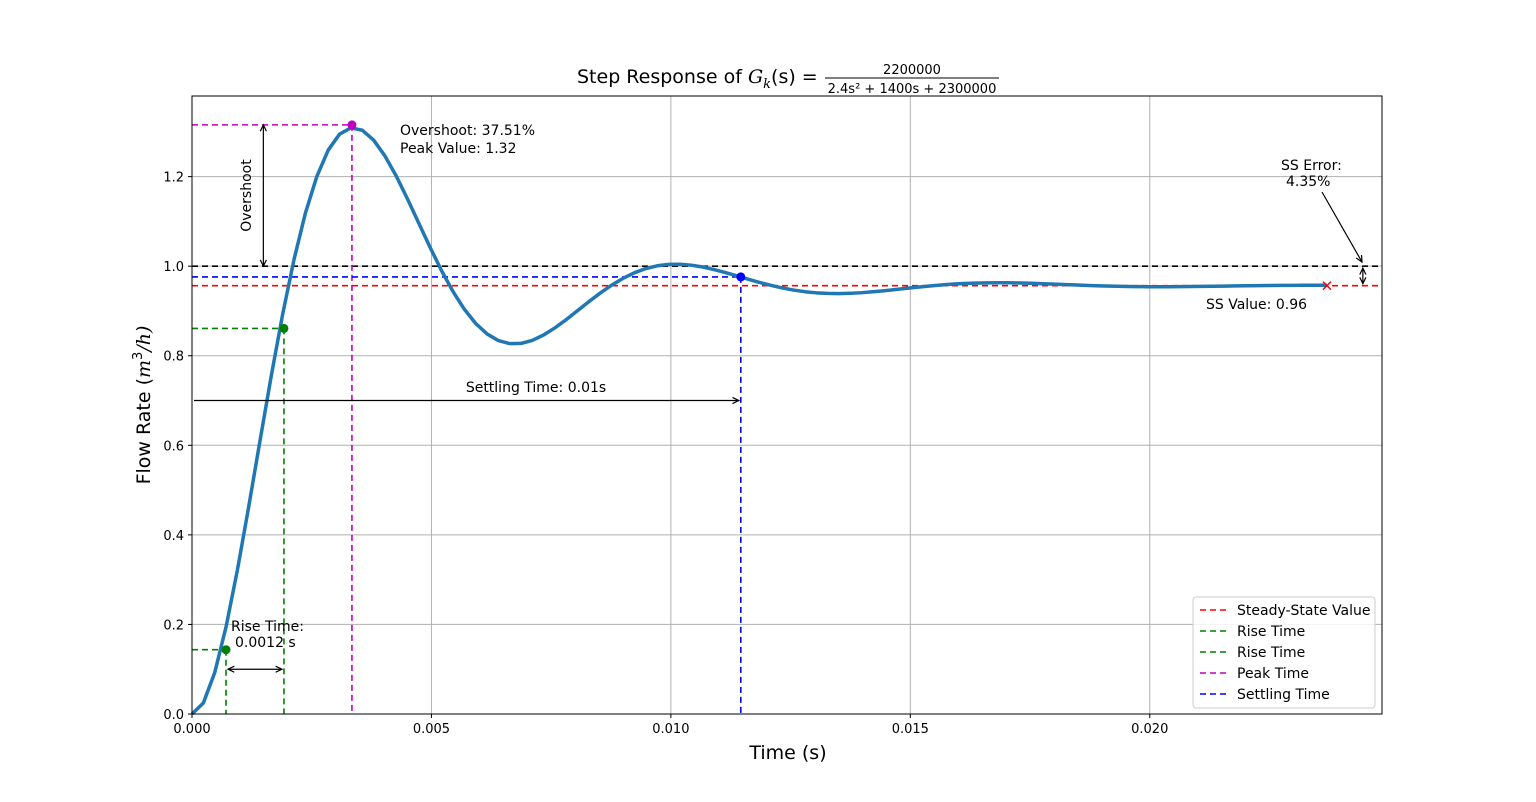 The height and width of the screenshot is (802, 1536). Describe the element at coordinates (736, 400) in the screenshot. I see `settling-time-arrow-head` at that location.